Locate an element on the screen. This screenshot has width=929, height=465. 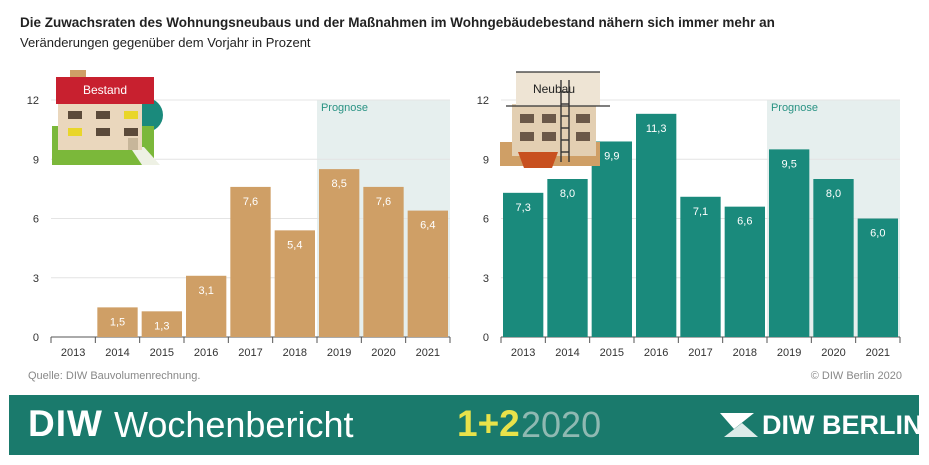
bestand-label: Bestand is located at coordinates (105, 90).